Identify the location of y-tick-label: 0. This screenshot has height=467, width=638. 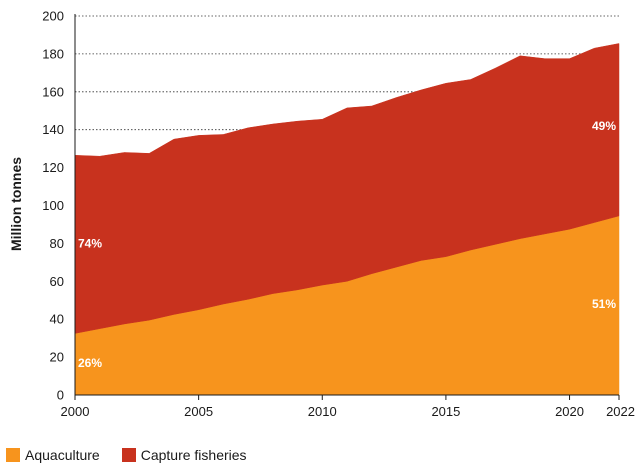
(60, 395).